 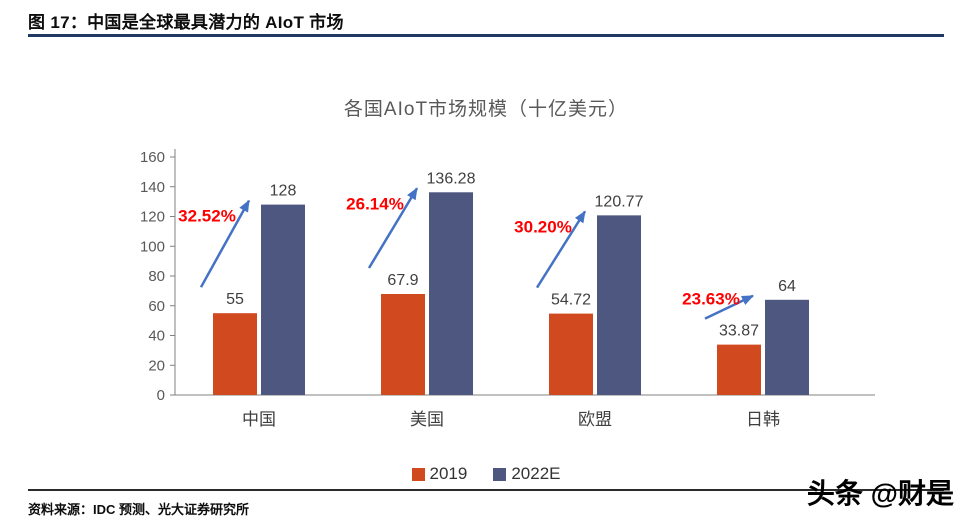 What do you see at coordinates (283, 191) in the screenshot?
I see `value-label-2022e: 128` at bounding box center [283, 191].